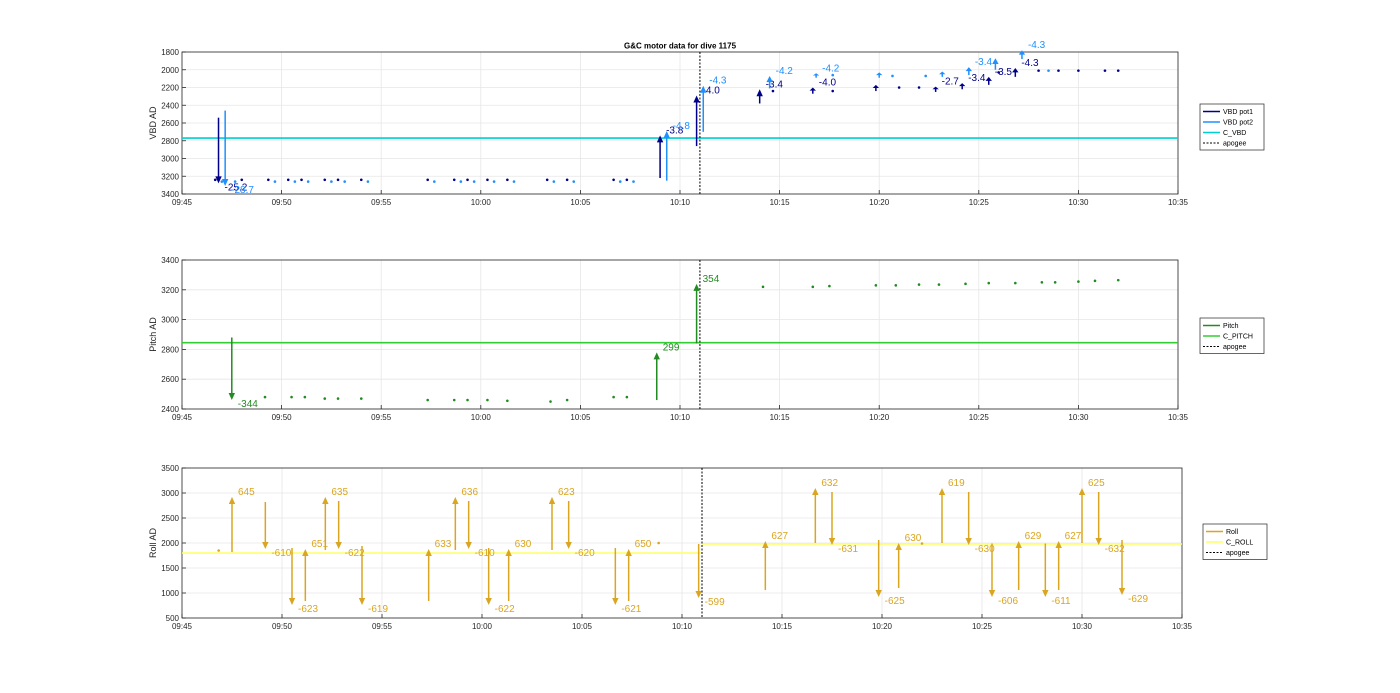  Describe the element at coordinates (1237, 553) in the screenshot. I see `legend-entry: apogee` at that location.